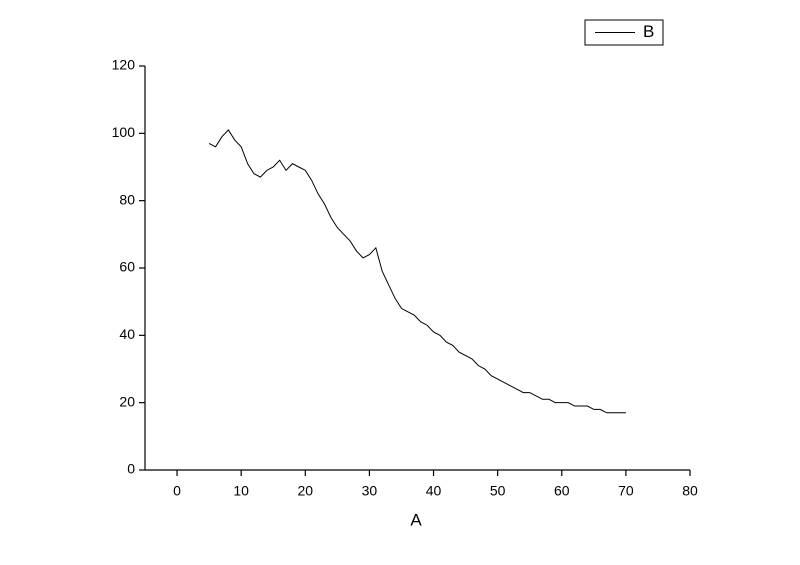 This screenshot has height=565, width=800. I want to click on y-tick-label: 0, so click(131, 469).